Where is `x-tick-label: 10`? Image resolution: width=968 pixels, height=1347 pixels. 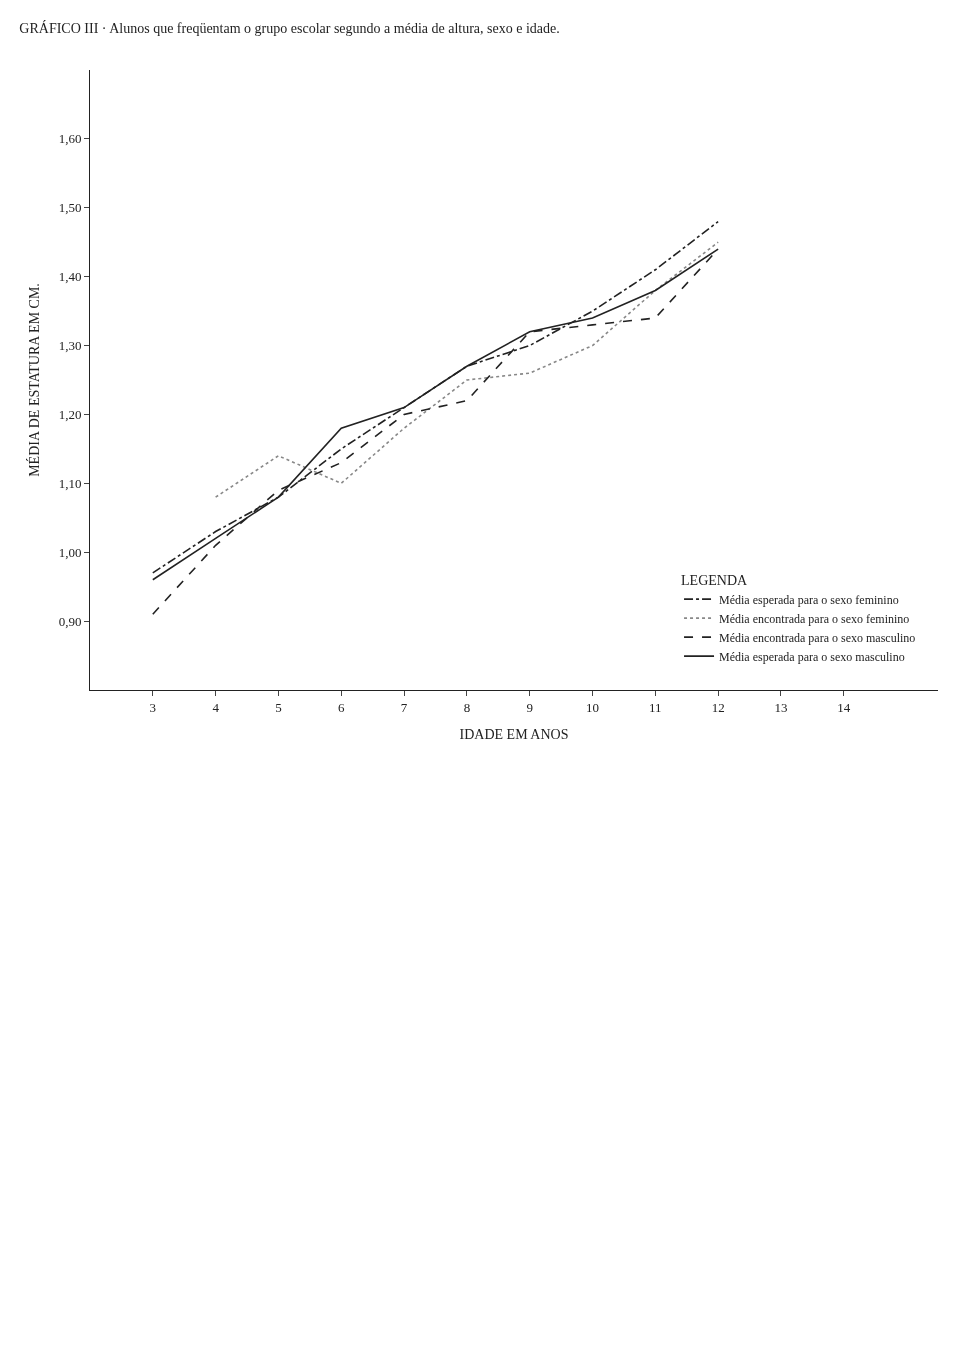
x-tick-label: 10 is located at coordinates (593, 707).